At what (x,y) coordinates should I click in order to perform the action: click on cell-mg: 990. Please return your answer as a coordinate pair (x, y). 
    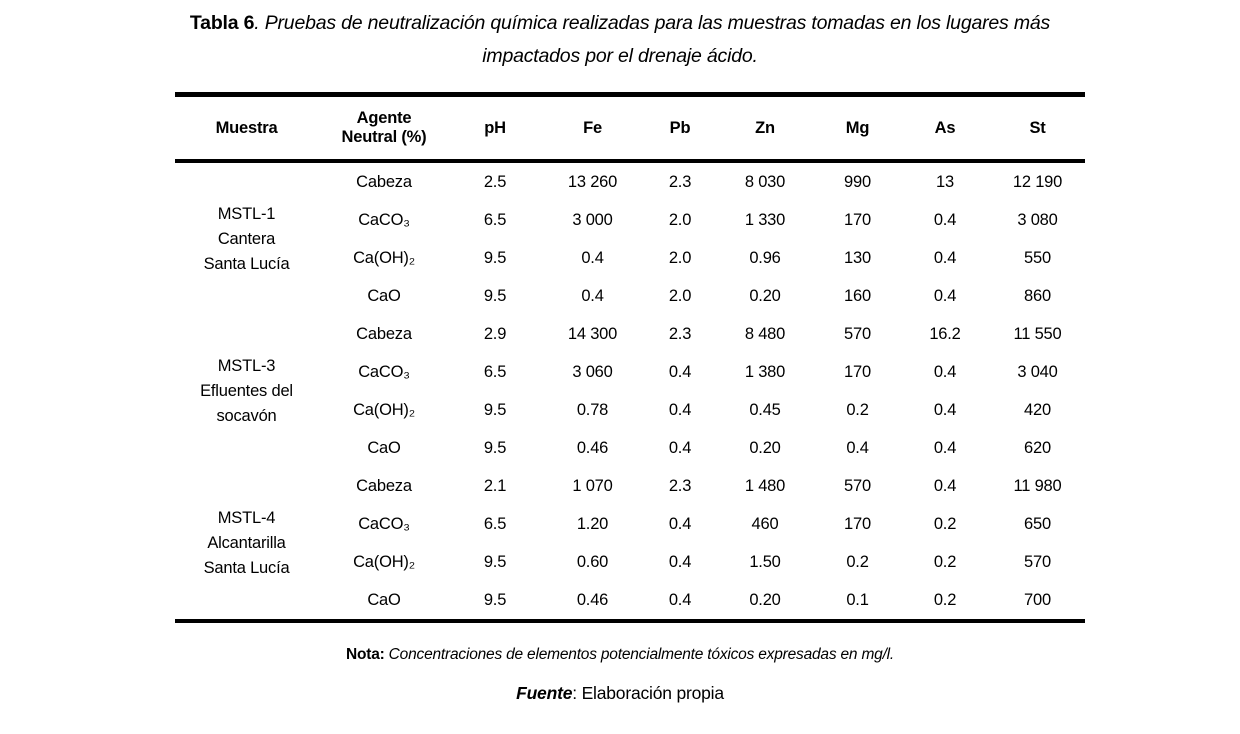
    Looking at the image, I should click on (857, 181).